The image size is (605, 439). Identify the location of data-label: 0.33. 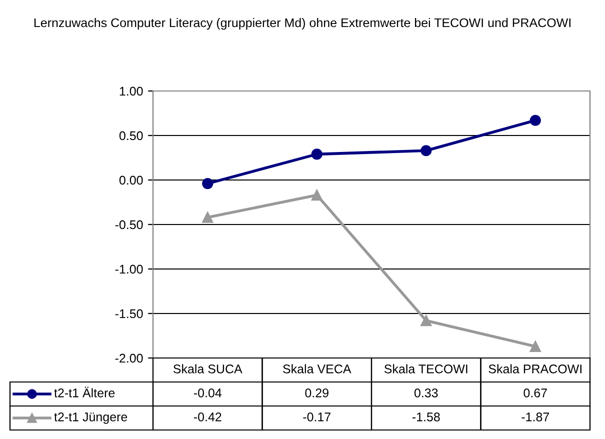
(426, 393).